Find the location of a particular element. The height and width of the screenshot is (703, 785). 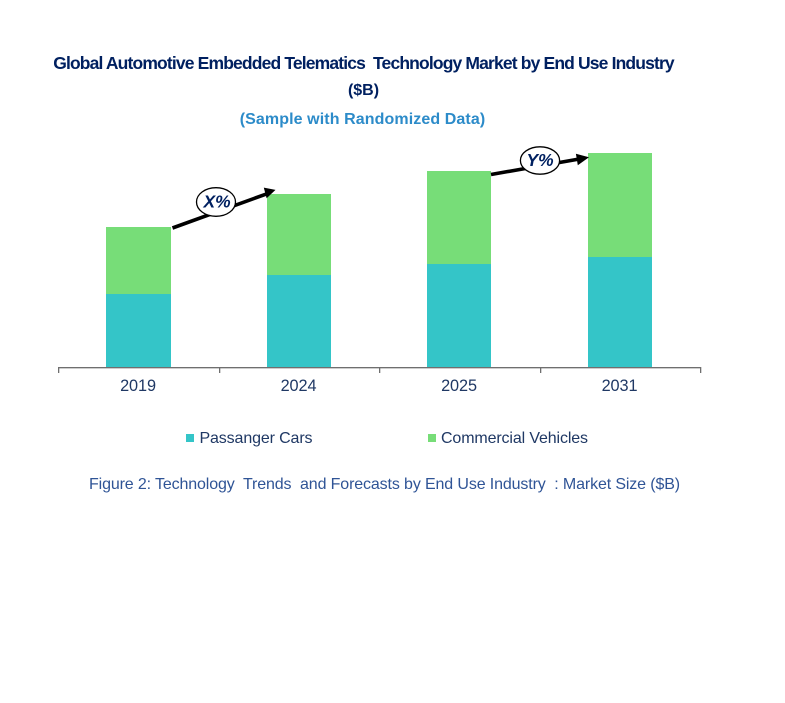

svg-text: Y% is located at coordinates (539, 160).